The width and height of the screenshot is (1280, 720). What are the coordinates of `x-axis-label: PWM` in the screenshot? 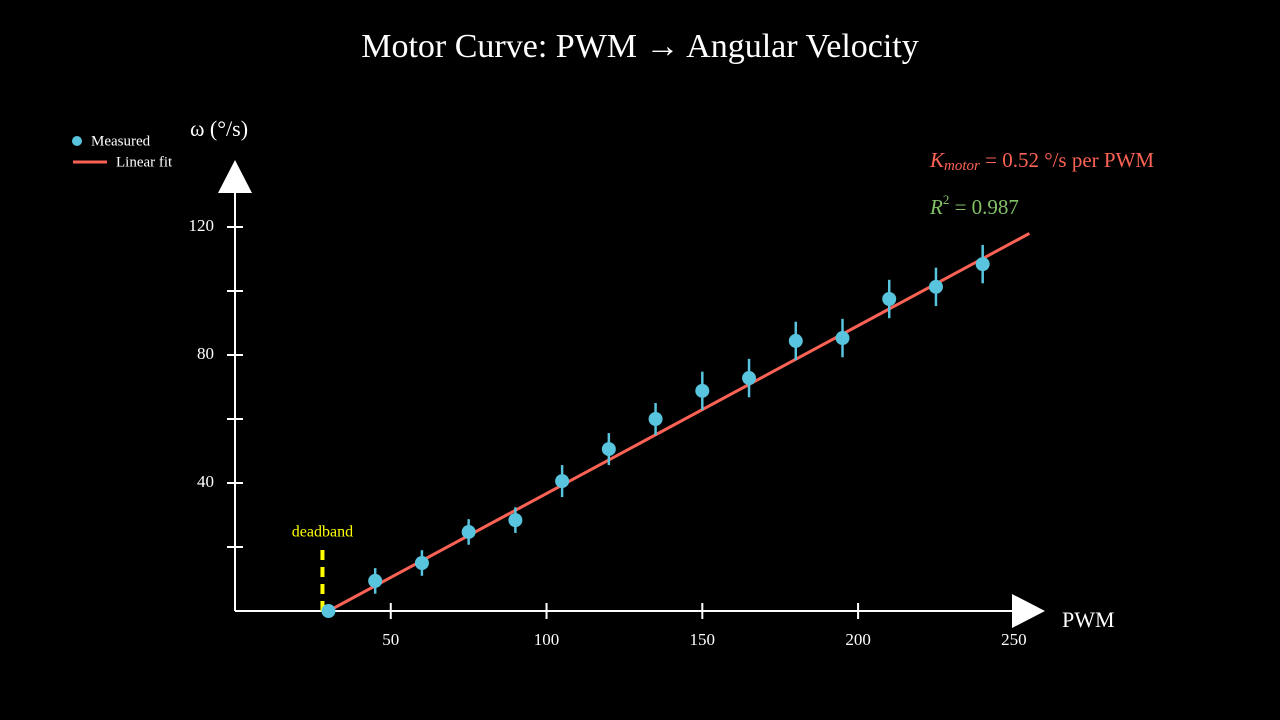 It's located at (1088, 619).